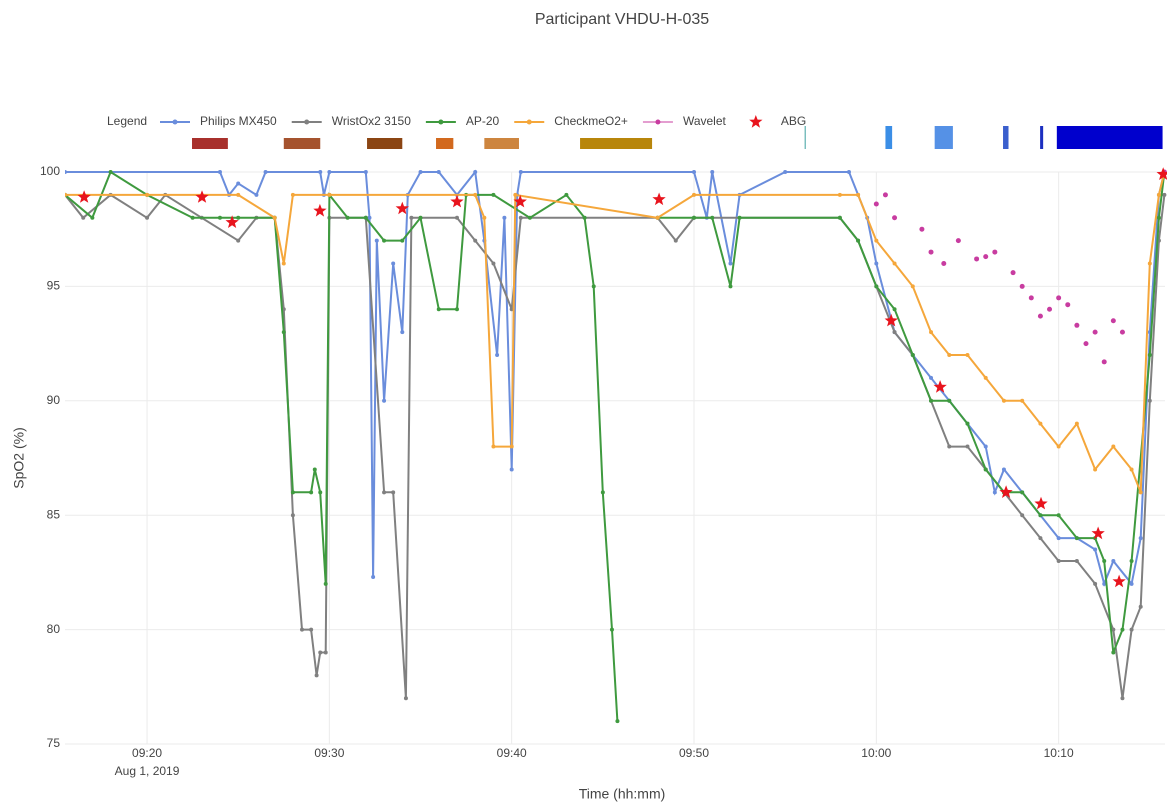 This screenshot has height=803, width=1167. What do you see at coordinates (1059, 753) in the screenshot?
I see `x-tick-label: 10:10` at bounding box center [1059, 753].